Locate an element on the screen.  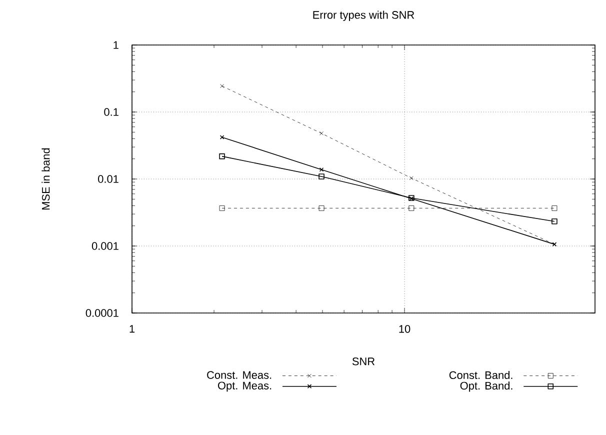
y-tick-label: 0.1 is located at coordinates (111, 112).